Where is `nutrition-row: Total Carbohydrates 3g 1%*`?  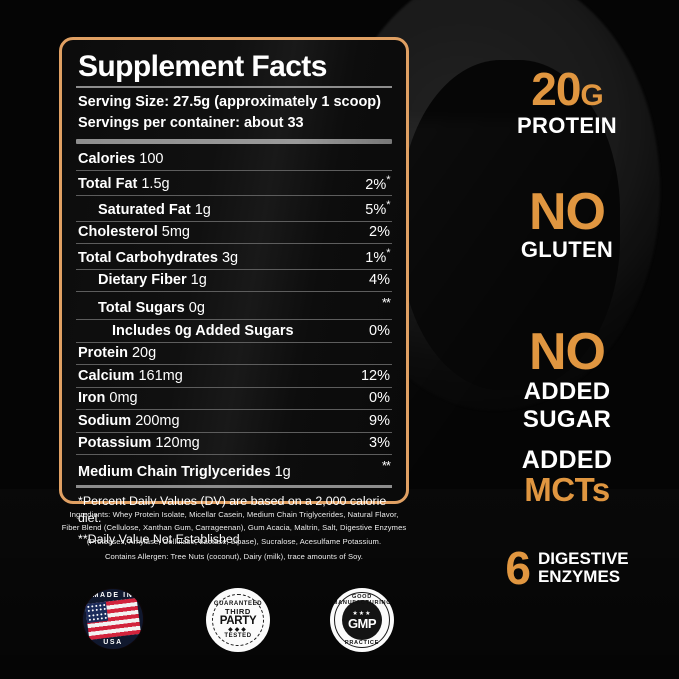
nutrition-row: Total Carbohydrates 3g 1%* is located at coordinates (234, 256).